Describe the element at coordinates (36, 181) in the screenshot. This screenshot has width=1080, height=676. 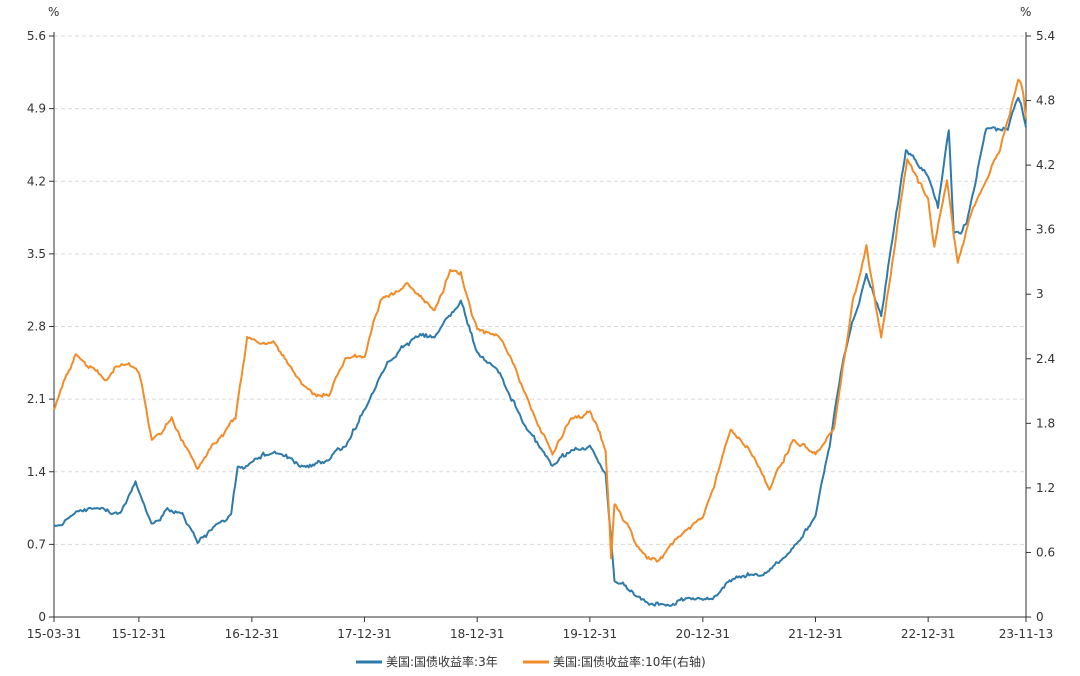
I see `left-tick-label: 4.2` at that location.